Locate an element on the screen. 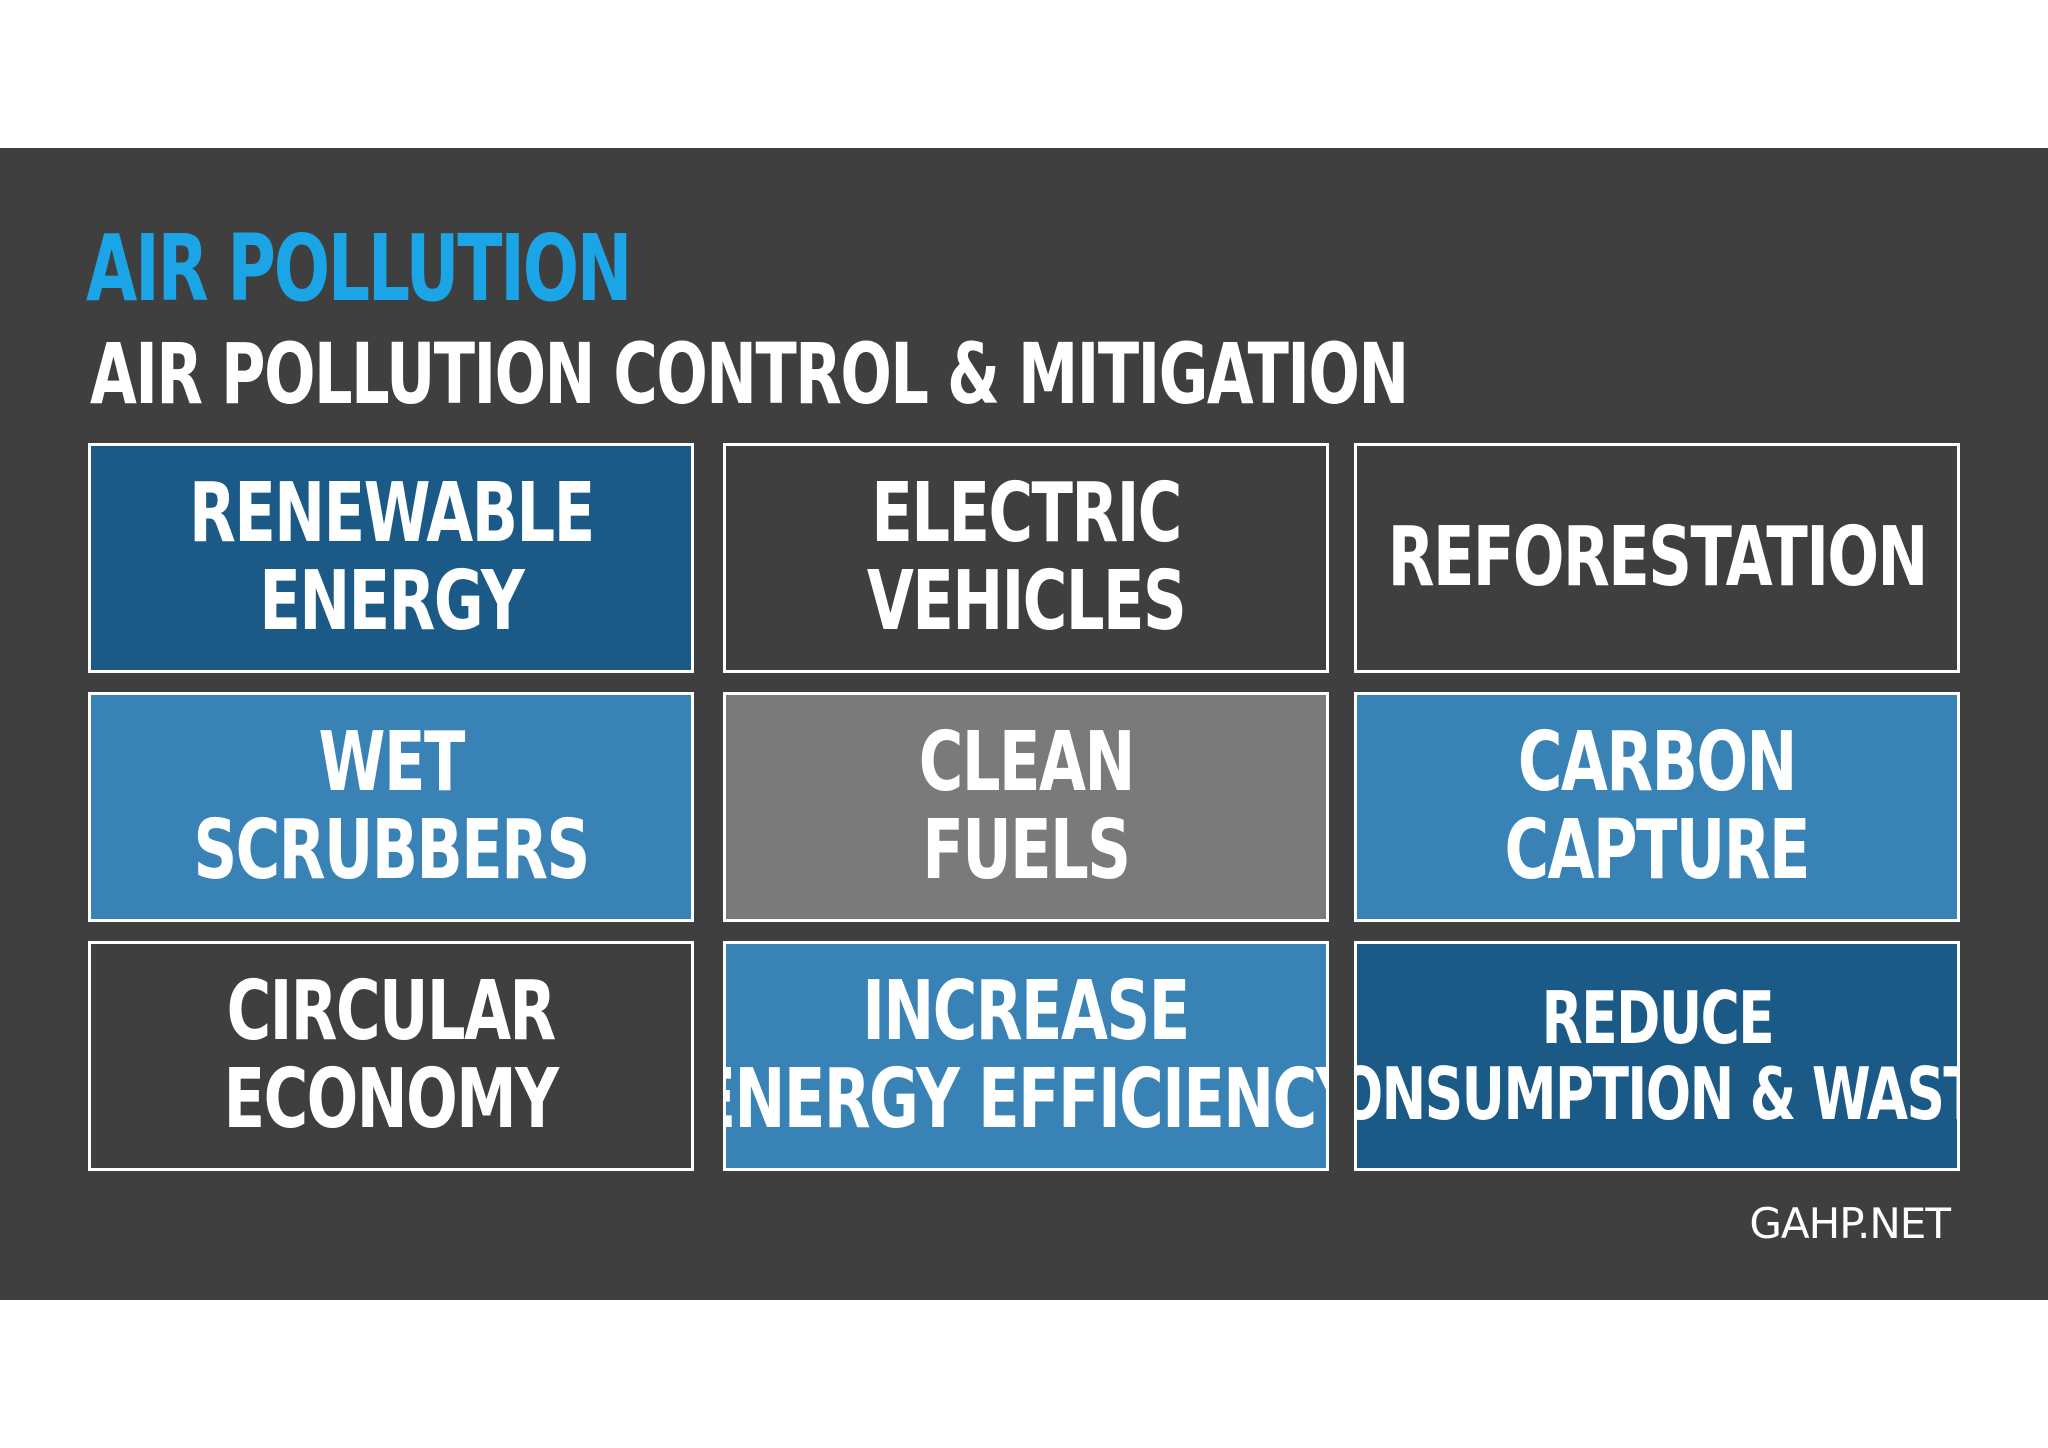  card-carbon-capture: CARBON CAPTURE is located at coordinates (1657, 807).